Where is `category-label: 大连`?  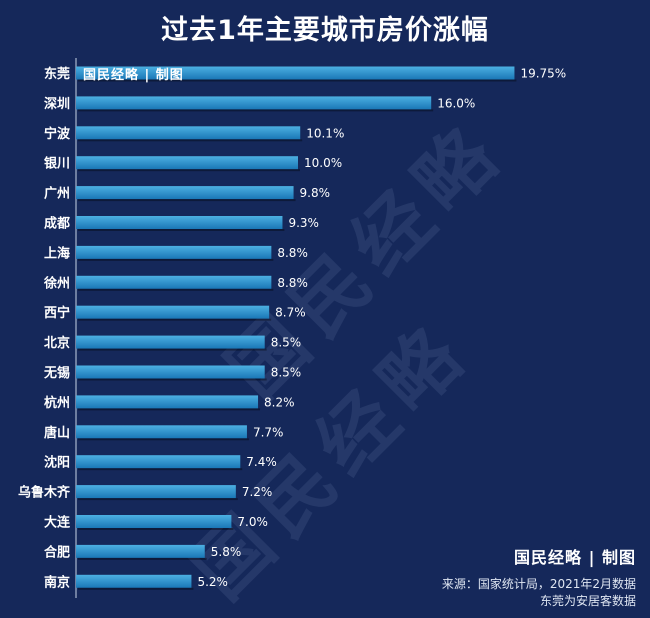 category-label: 大连 is located at coordinates (57, 523).